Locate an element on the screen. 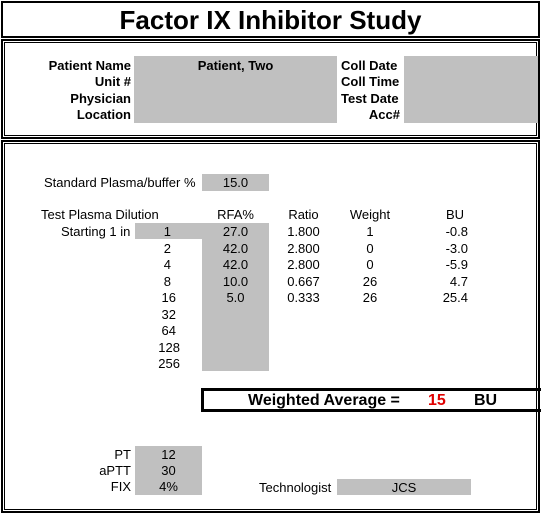 This screenshot has width=541, height=514. label-unit: Unit # is located at coordinates (112, 81).